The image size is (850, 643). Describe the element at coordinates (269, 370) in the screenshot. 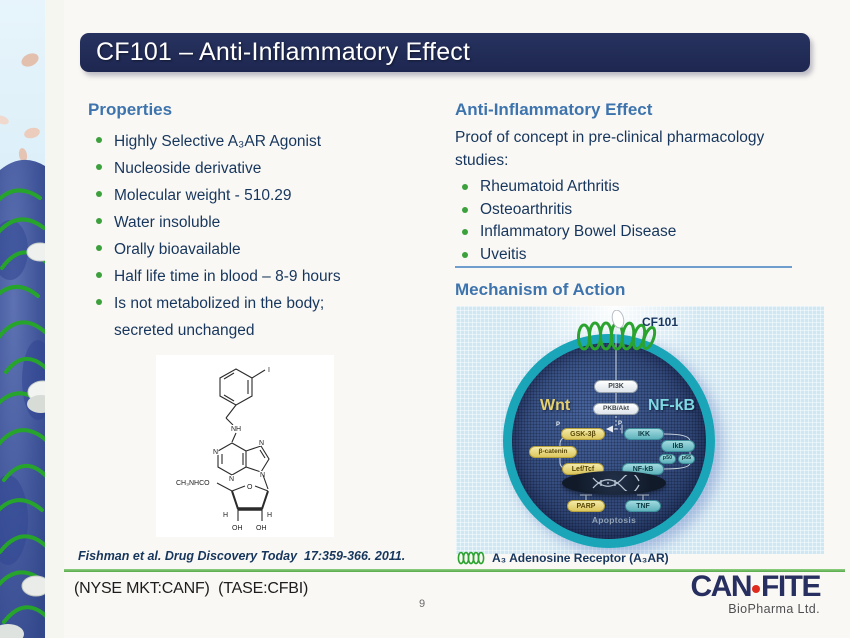

I see `iodine-label: I` at that location.